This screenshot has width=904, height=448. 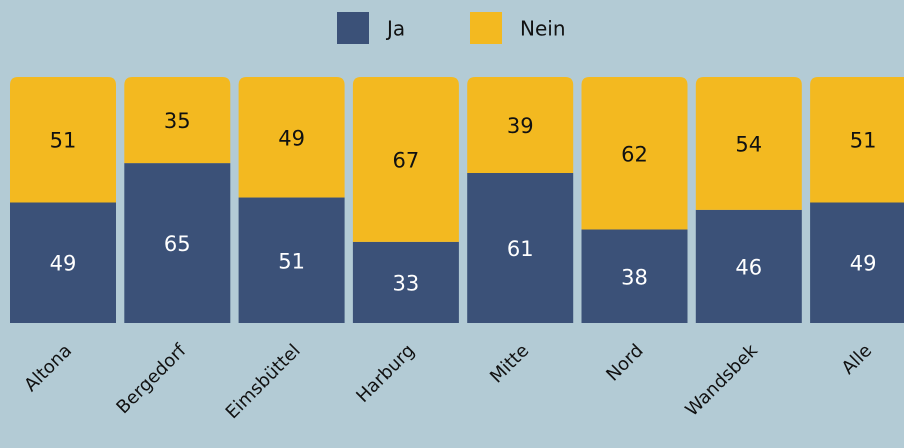 I want to click on x-tick-label: Harburg, so click(x=385, y=373).